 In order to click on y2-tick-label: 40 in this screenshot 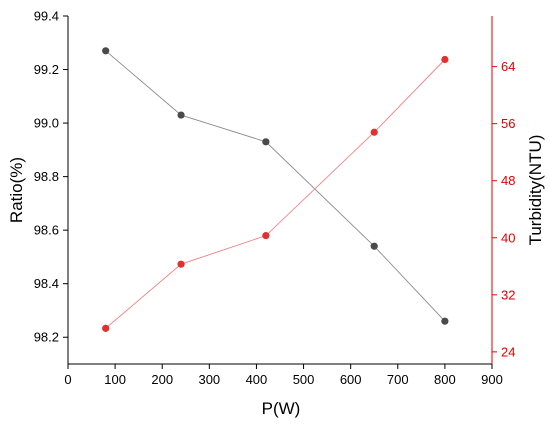, I will do `click(508, 237)`.